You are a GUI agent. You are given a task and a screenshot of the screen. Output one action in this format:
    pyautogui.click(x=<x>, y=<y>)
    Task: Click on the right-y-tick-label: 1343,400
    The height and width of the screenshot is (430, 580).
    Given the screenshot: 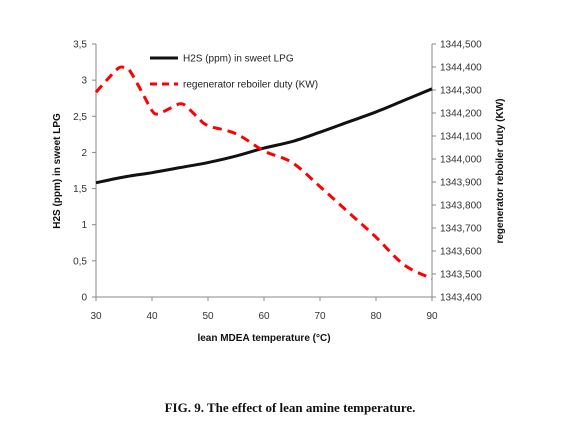 What is the action you would take?
    pyautogui.click(x=461, y=298)
    